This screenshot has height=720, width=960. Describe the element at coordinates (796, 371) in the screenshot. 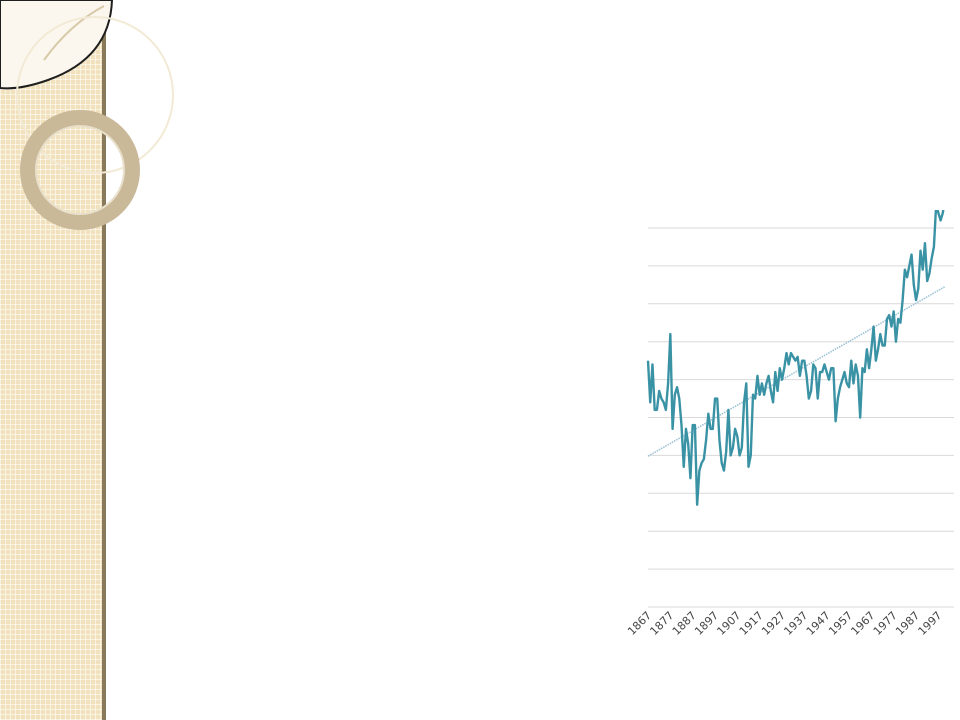

I see `trend-line` at that location.